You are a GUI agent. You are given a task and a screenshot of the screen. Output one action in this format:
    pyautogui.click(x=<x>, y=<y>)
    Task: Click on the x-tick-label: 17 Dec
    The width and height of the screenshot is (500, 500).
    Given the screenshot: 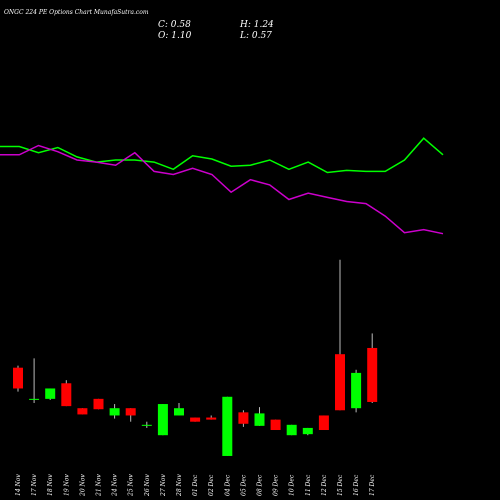 What is the action you would take?
    pyautogui.click(x=372, y=485)
    